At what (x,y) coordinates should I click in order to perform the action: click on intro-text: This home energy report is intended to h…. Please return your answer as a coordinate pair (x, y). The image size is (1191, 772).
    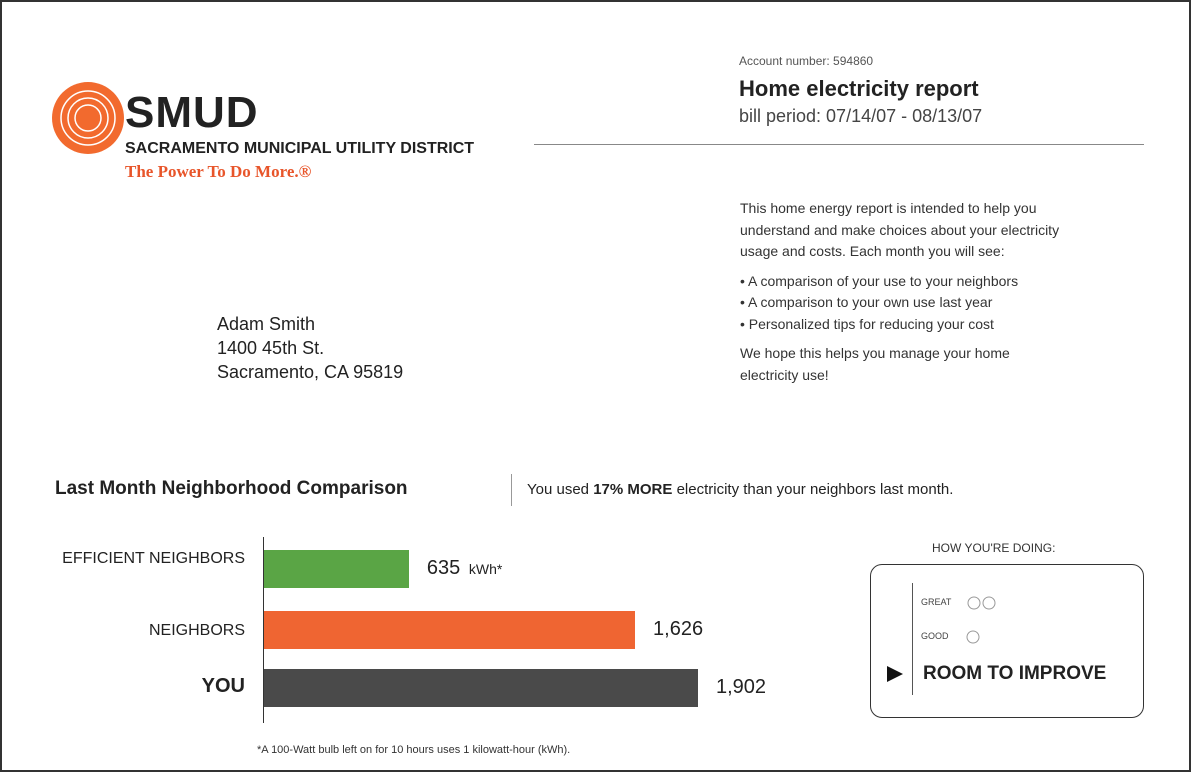
    Looking at the image, I should click on (900, 229).